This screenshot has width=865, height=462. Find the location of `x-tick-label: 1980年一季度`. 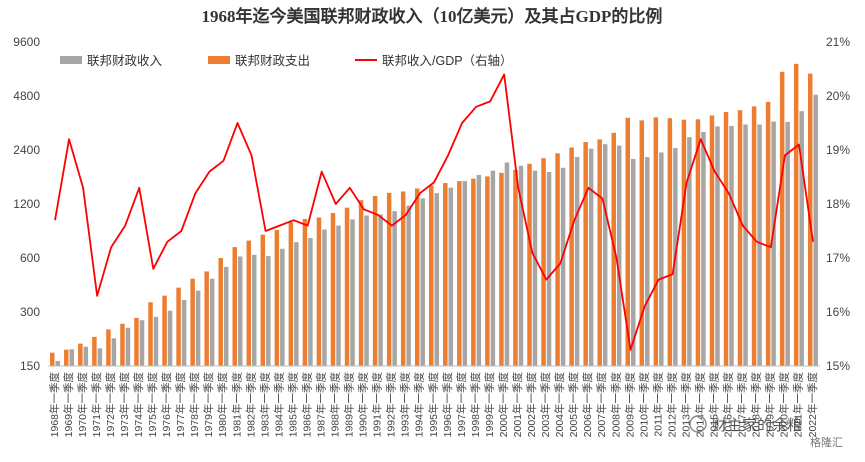

x-tick-label: 1980年一季度 is located at coordinates (222, 405).